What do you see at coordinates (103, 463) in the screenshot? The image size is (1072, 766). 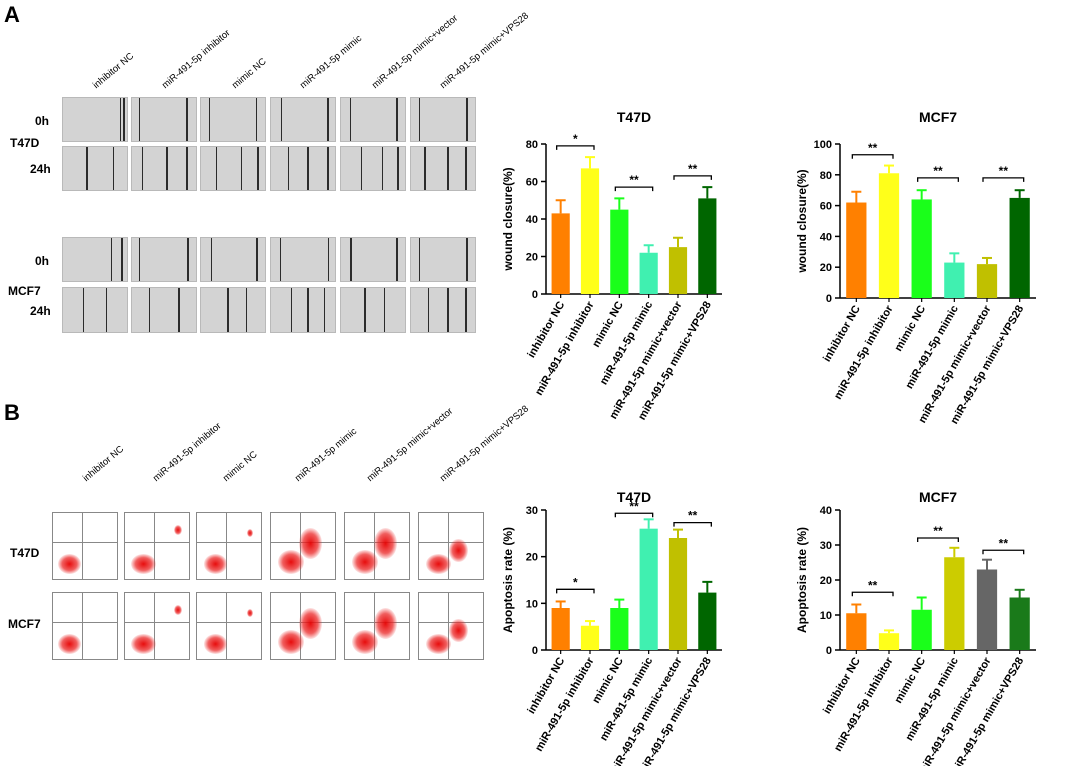 I see `flow-column-label-0: inhibitor NC` at bounding box center [103, 463].